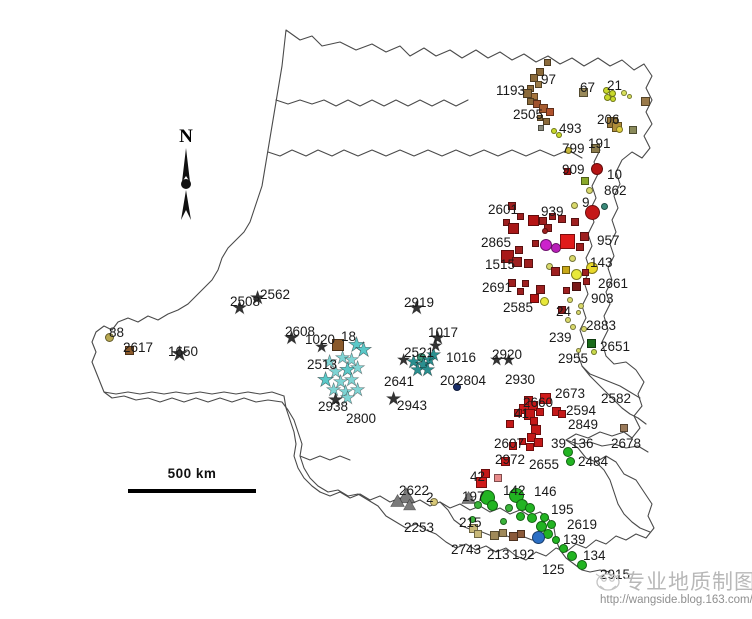 This screenshot has height=619, width=752. I want to click on sample-label: 136, so click(582, 443).